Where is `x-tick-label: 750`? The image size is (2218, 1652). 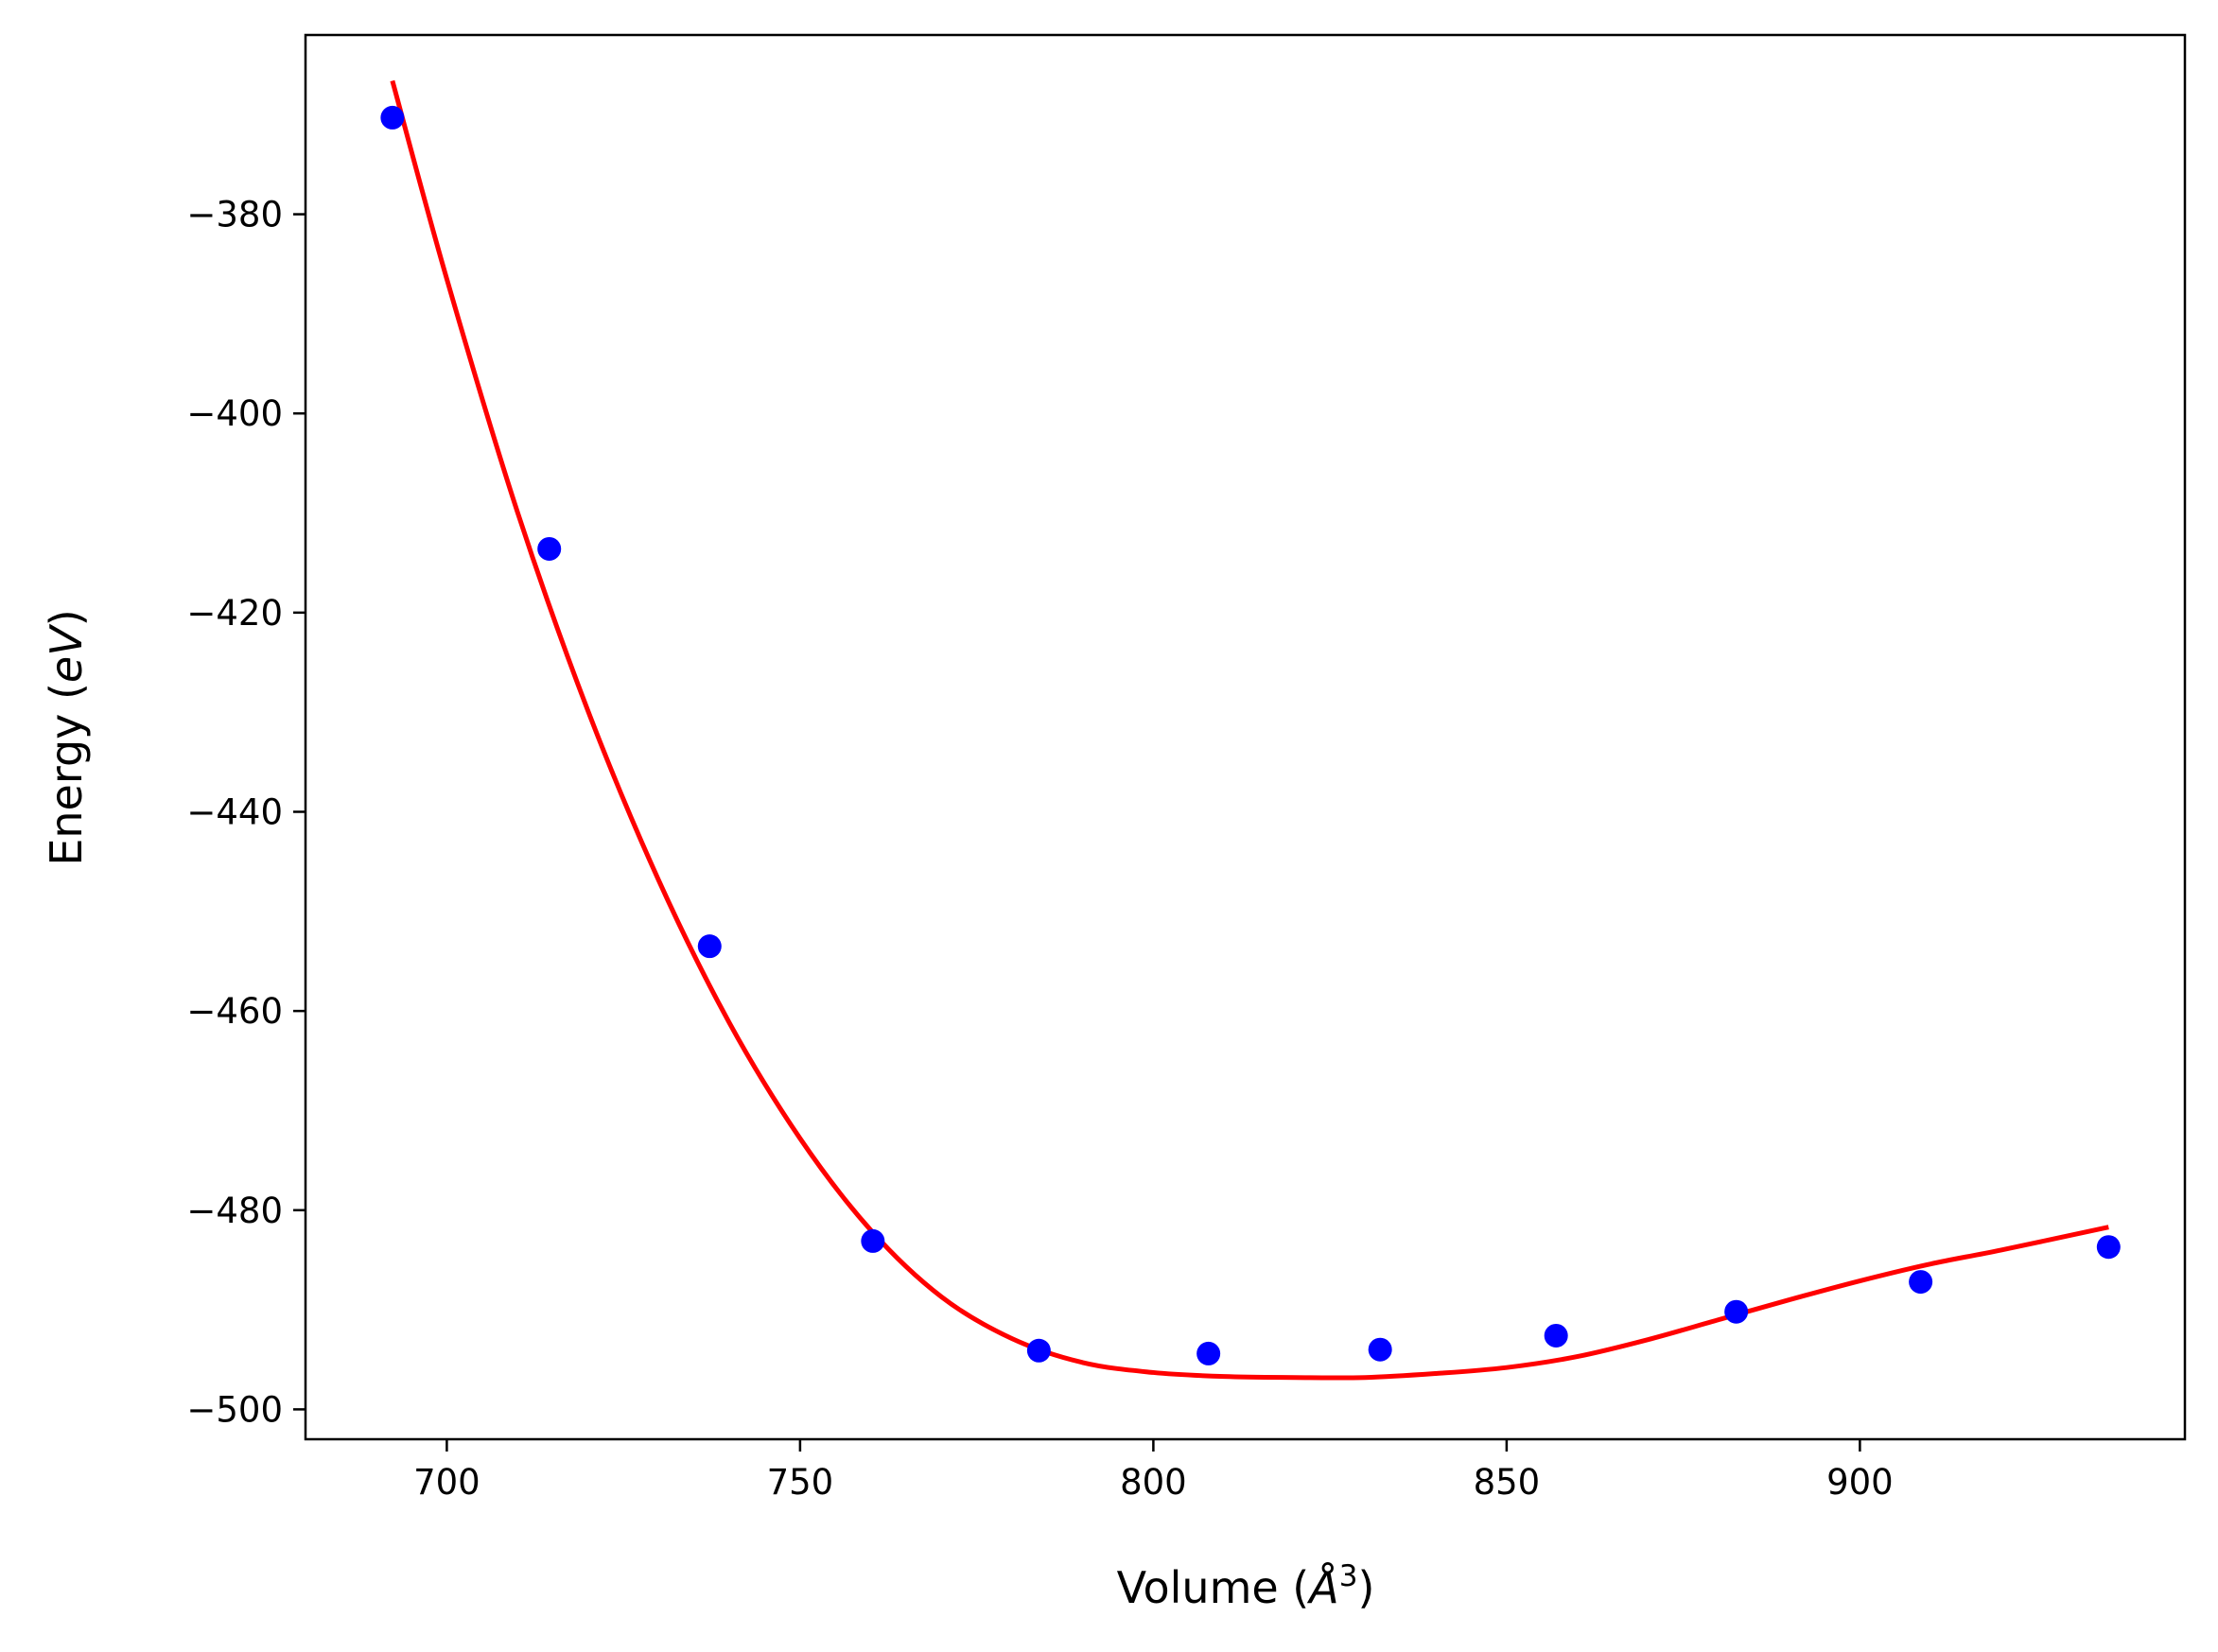 x-tick-label: 750 is located at coordinates (800, 1483).